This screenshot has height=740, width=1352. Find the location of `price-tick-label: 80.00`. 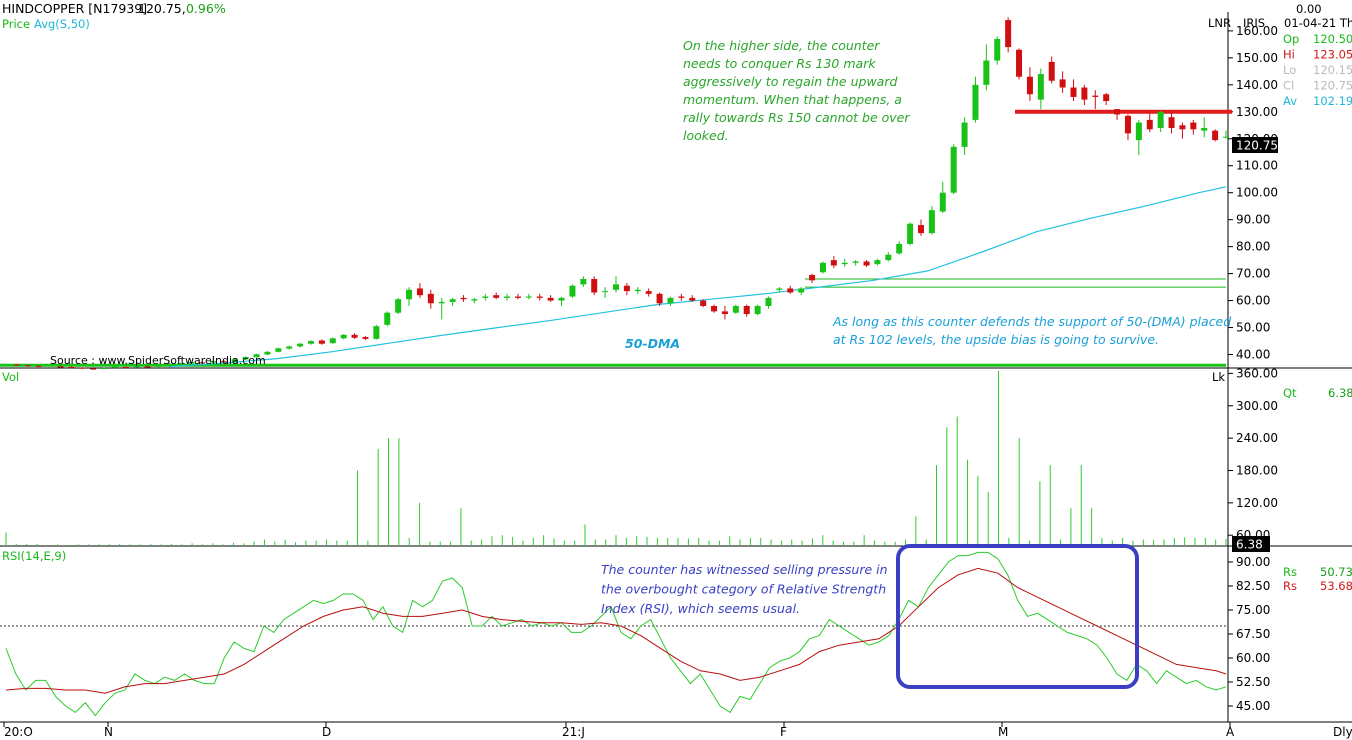

price-tick-label: 80.00 is located at coordinates (1253, 247).